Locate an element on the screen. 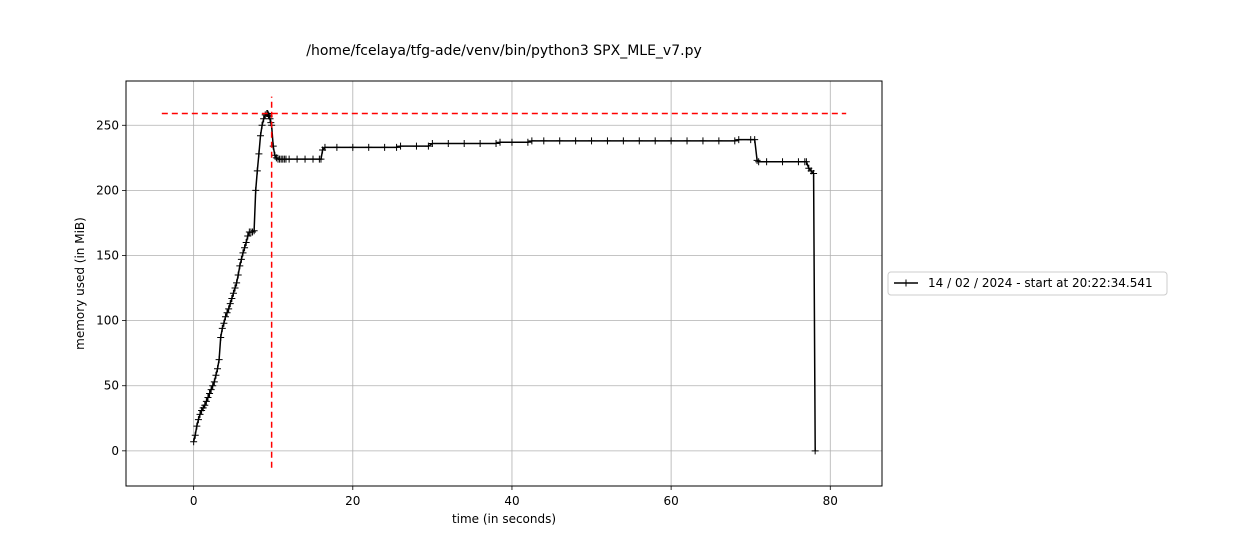 Image resolution: width=1260 pixels, height=540 pixels. y-axis-label: memory used (in MiB) is located at coordinates (80, 283).